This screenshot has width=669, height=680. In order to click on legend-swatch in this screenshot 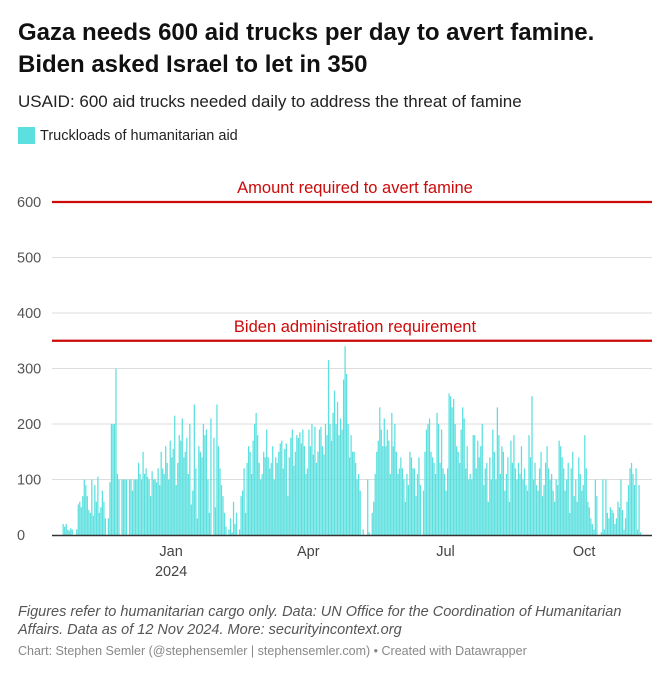, I will do `click(26, 135)`.